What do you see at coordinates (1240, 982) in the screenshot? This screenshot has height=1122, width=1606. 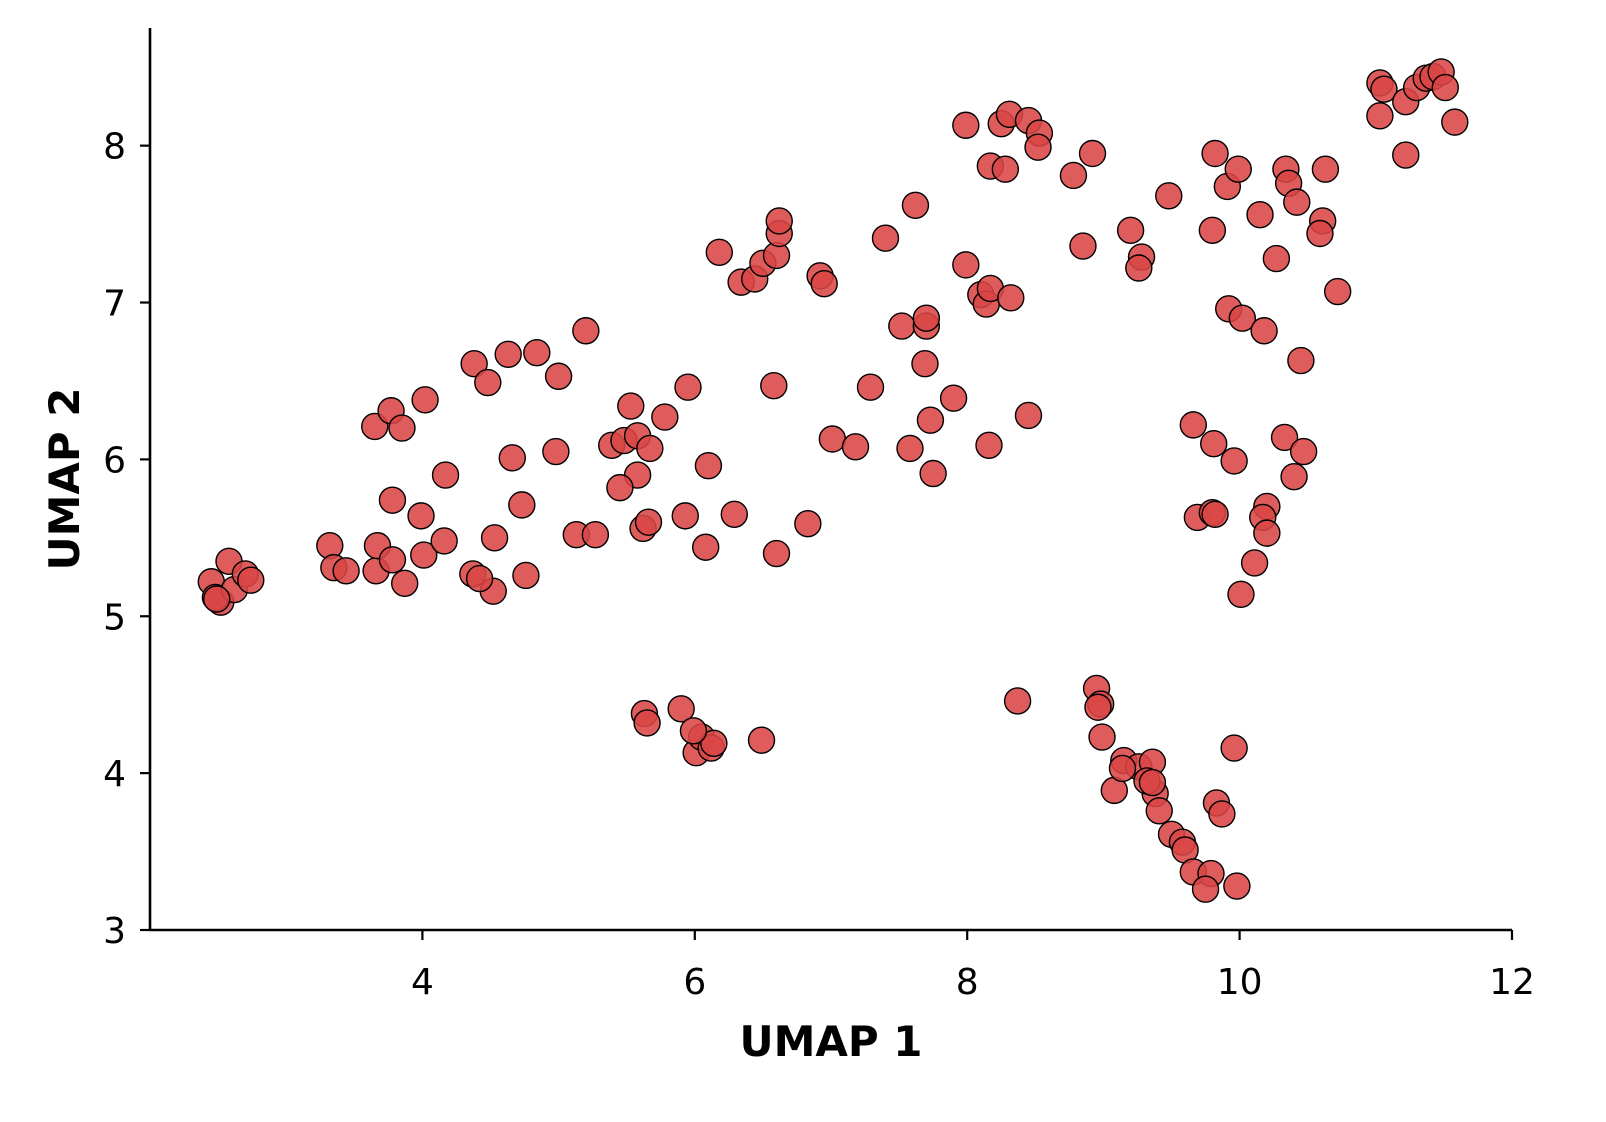 I see `x-tick-label: 10` at bounding box center [1240, 982].